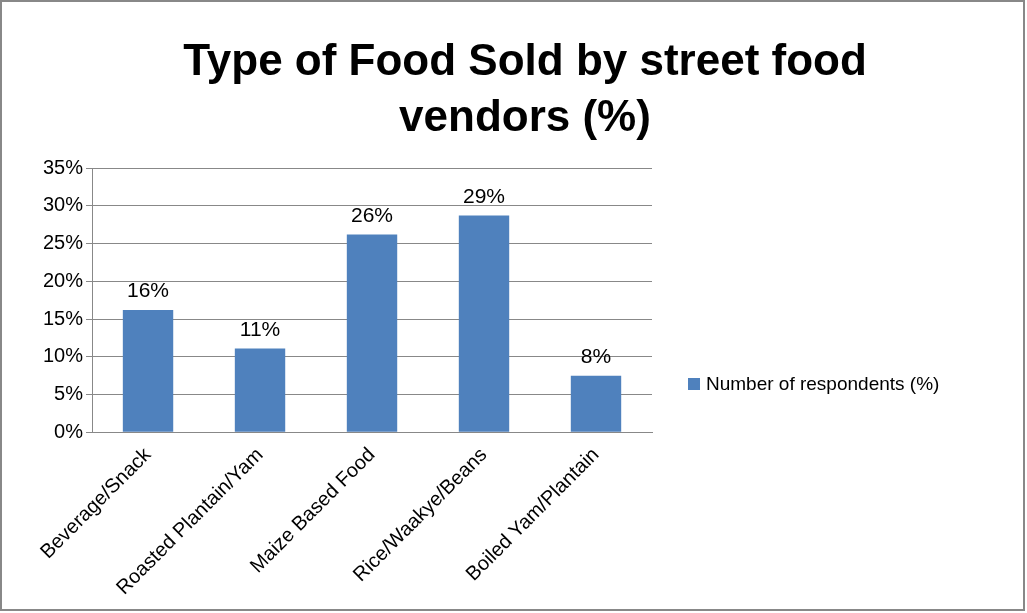  Describe the element at coordinates (63, 242) in the screenshot. I see `y-tick-label: 25%` at that location.